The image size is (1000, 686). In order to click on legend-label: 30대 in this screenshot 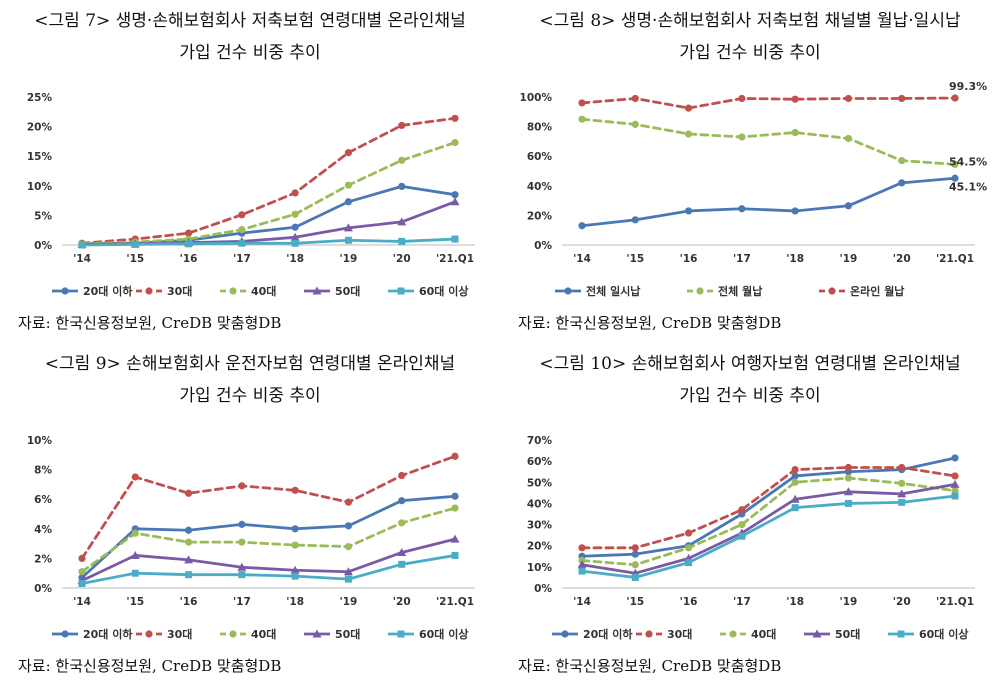, I will do `click(179, 291)`.